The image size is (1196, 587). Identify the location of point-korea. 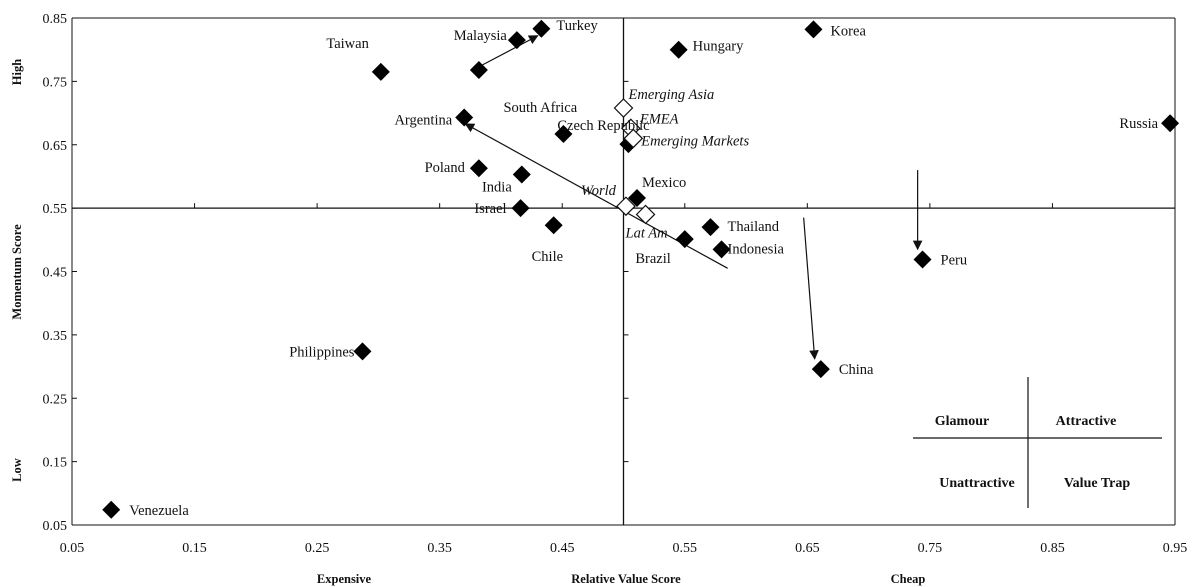
(813, 29).